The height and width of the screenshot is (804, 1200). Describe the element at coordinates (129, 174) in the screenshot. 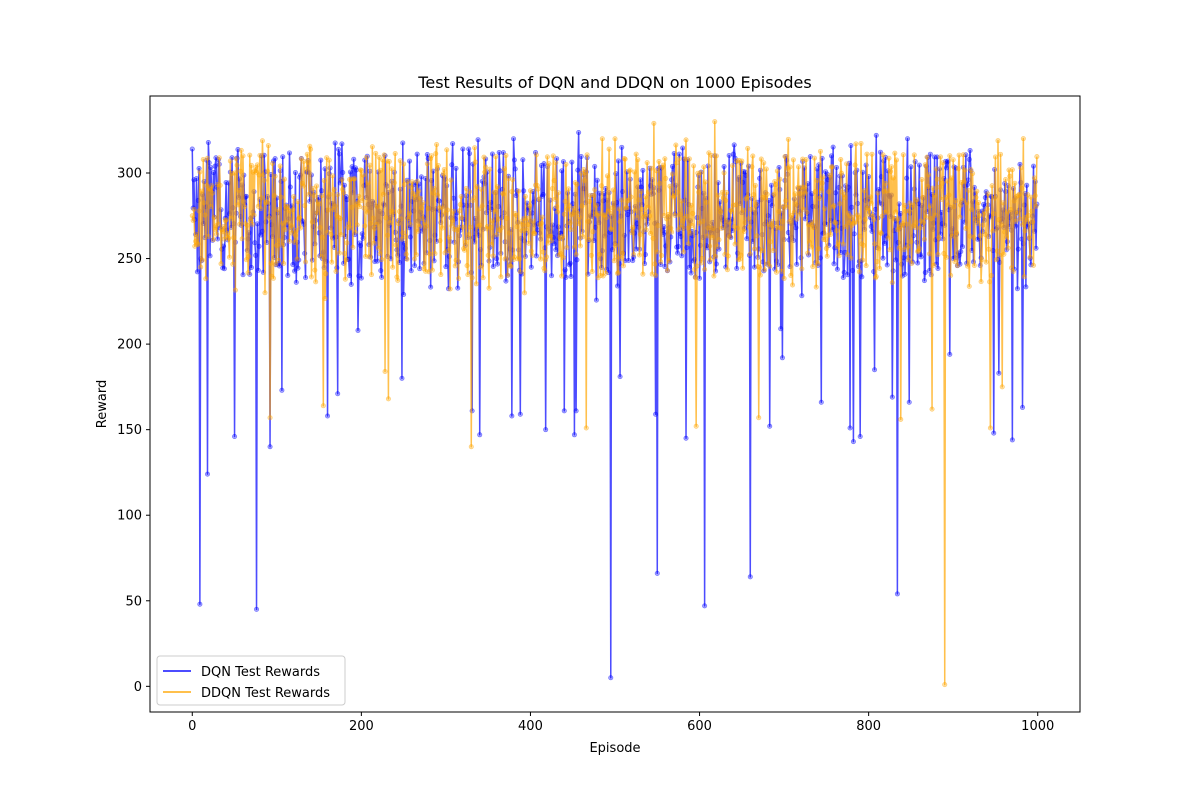

I see `y-tick-label: 300` at that location.